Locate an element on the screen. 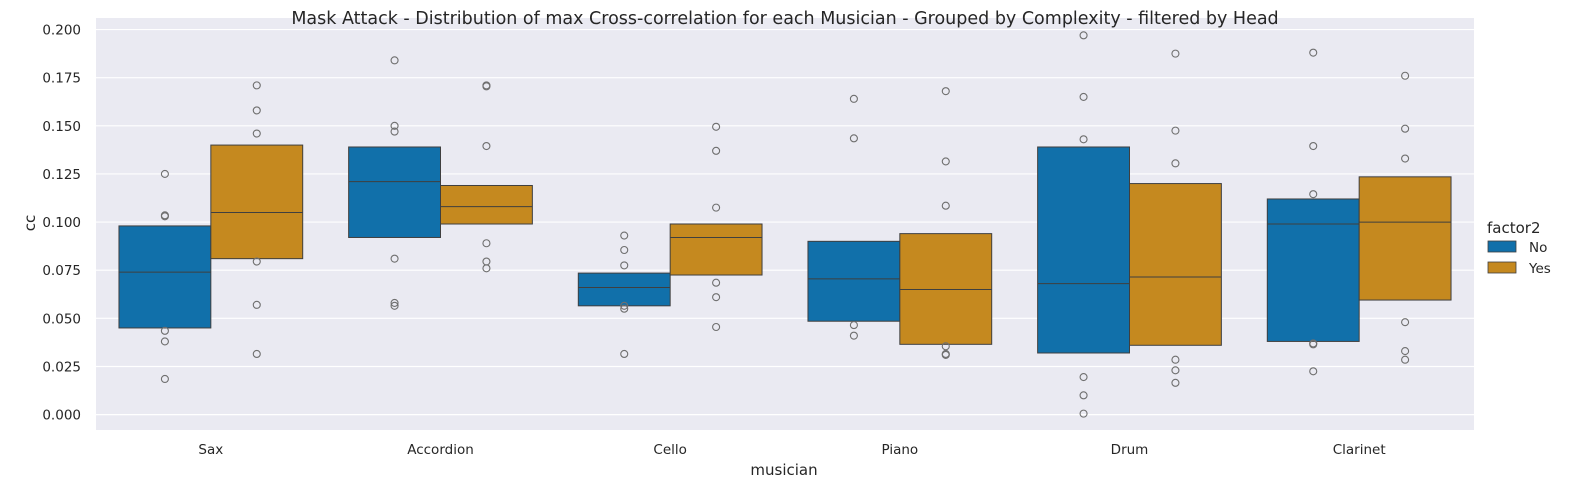 The width and height of the screenshot is (1580, 500). y-tick-label: 0.000 is located at coordinates (61, 416).